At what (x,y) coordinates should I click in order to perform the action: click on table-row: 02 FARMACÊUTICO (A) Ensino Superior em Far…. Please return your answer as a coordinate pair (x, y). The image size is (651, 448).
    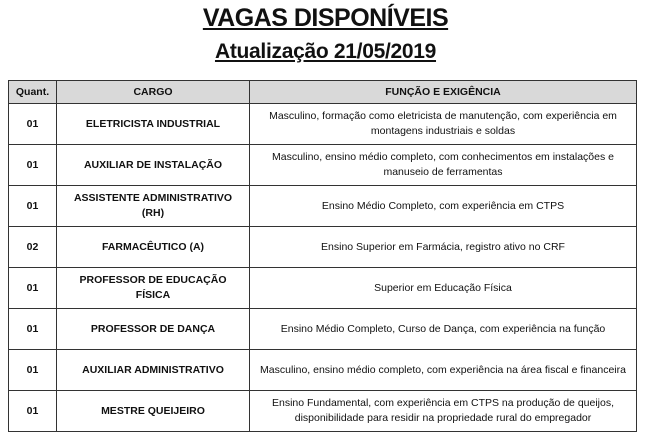
    Looking at the image, I should click on (322, 247).